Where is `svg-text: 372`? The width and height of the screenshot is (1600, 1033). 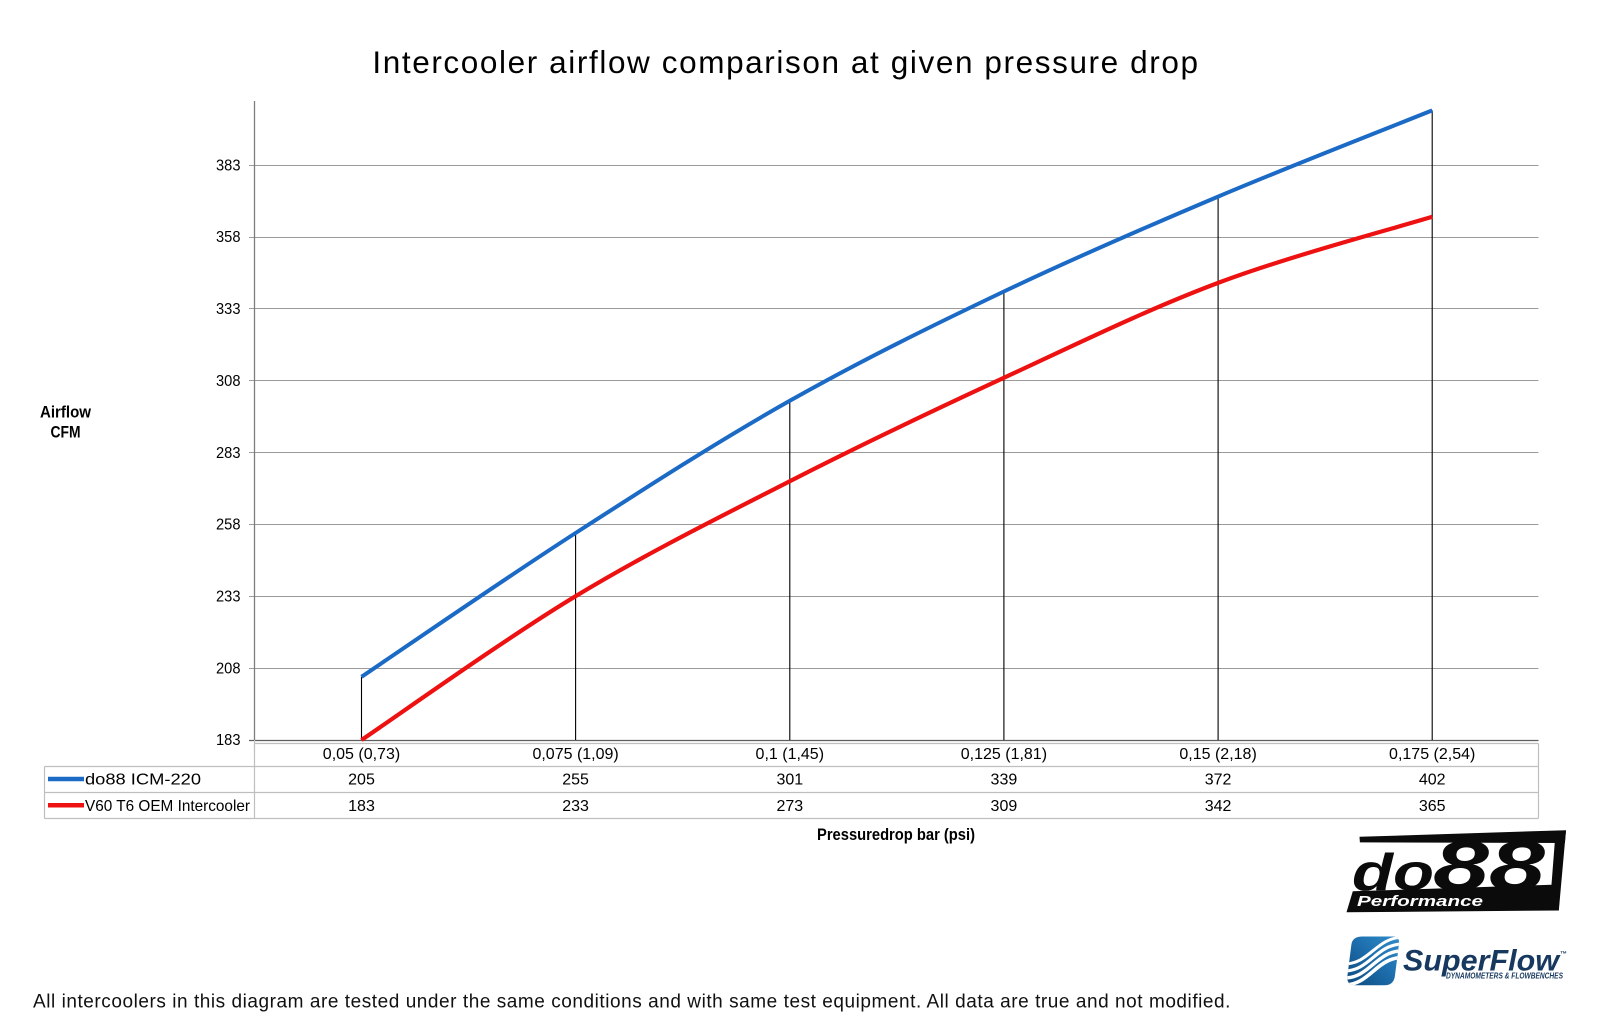
svg-text: 372 is located at coordinates (1218, 780).